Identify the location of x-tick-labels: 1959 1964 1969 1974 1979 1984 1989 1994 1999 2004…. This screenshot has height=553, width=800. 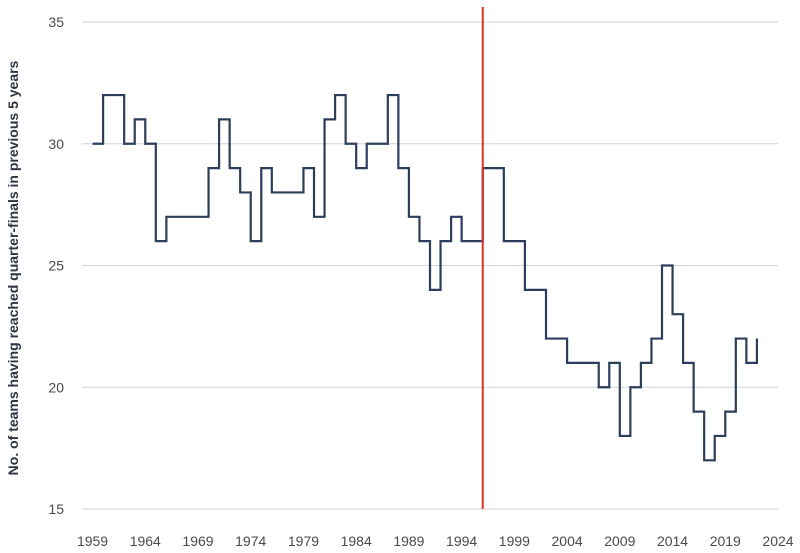
(435, 541).